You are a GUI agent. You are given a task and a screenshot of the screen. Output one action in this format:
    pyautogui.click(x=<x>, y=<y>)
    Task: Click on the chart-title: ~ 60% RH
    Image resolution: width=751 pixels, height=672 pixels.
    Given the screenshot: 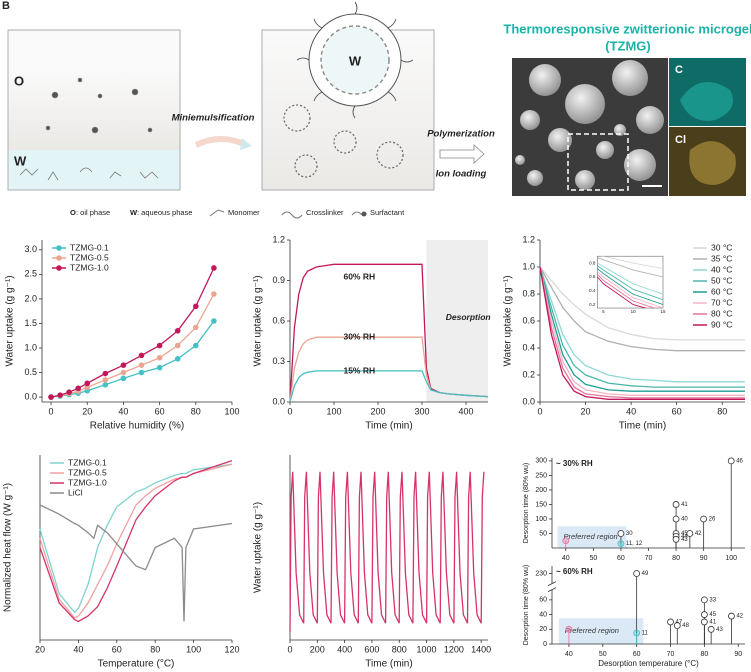 What is the action you would take?
    pyautogui.click(x=574, y=571)
    